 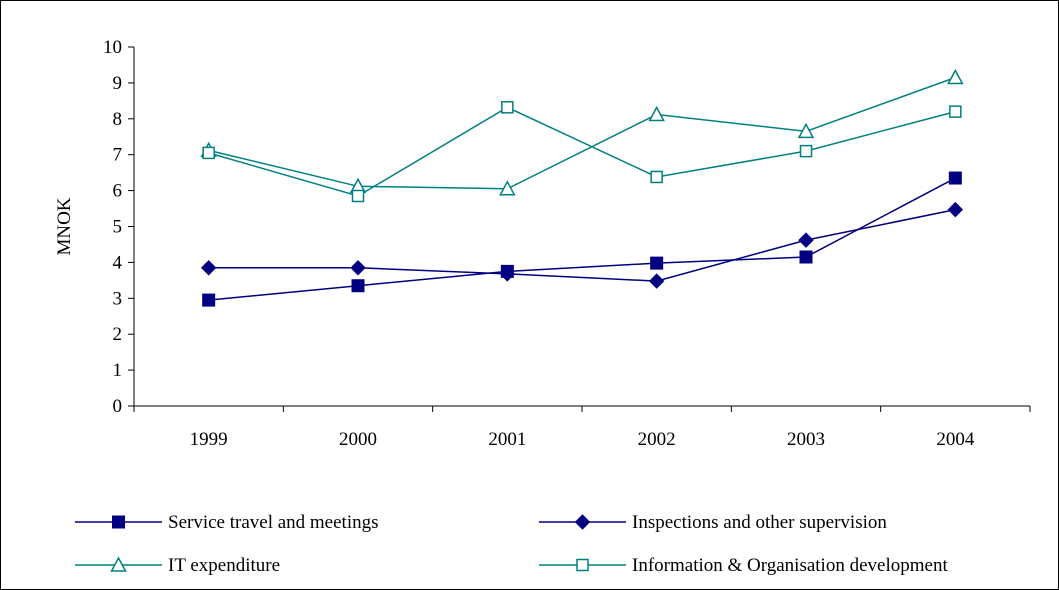 What do you see at coordinates (112, 47) in the screenshot?
I see `y-tick-label: 10` at bounding box center [112, 47].